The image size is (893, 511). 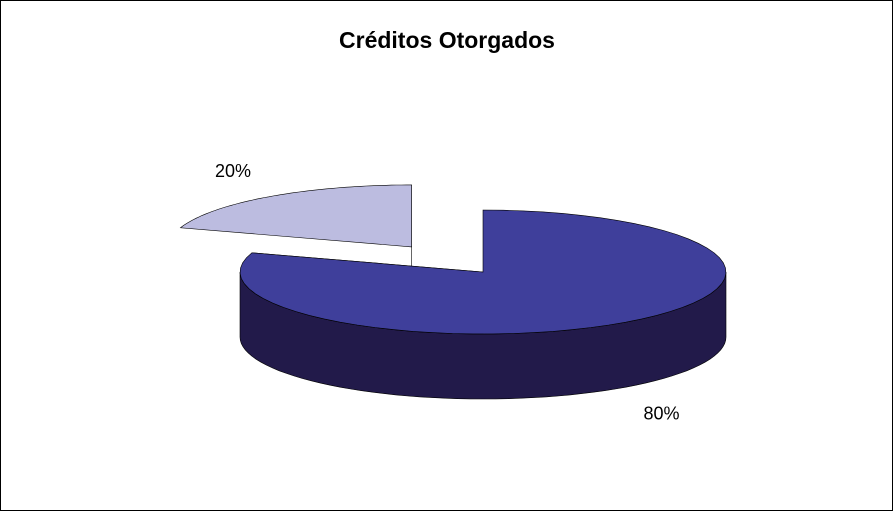 I want to click on data-label: 80%, so click(x=662, y=413).